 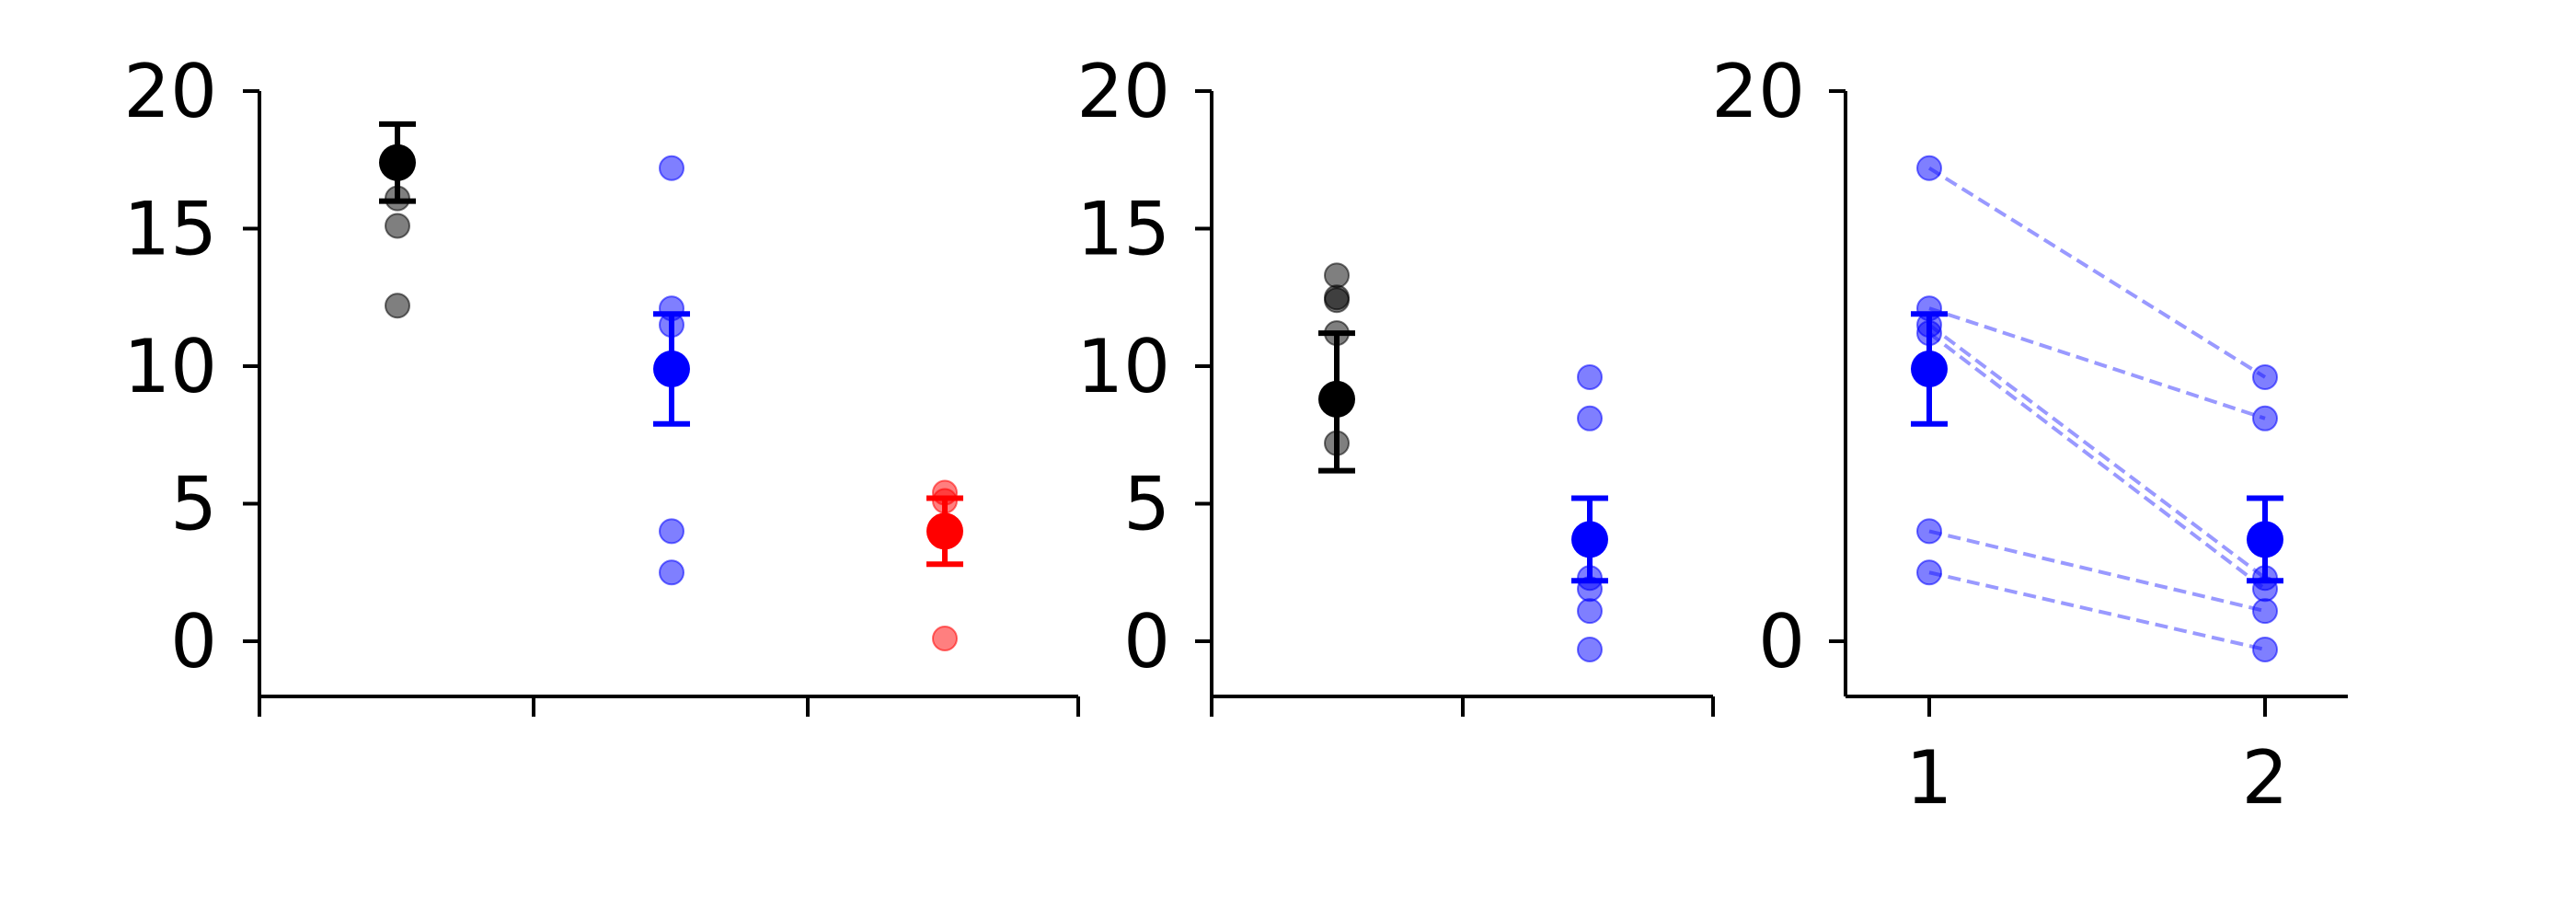 I want to click on x-tick-label: 2, so click(x=2265, y=778).